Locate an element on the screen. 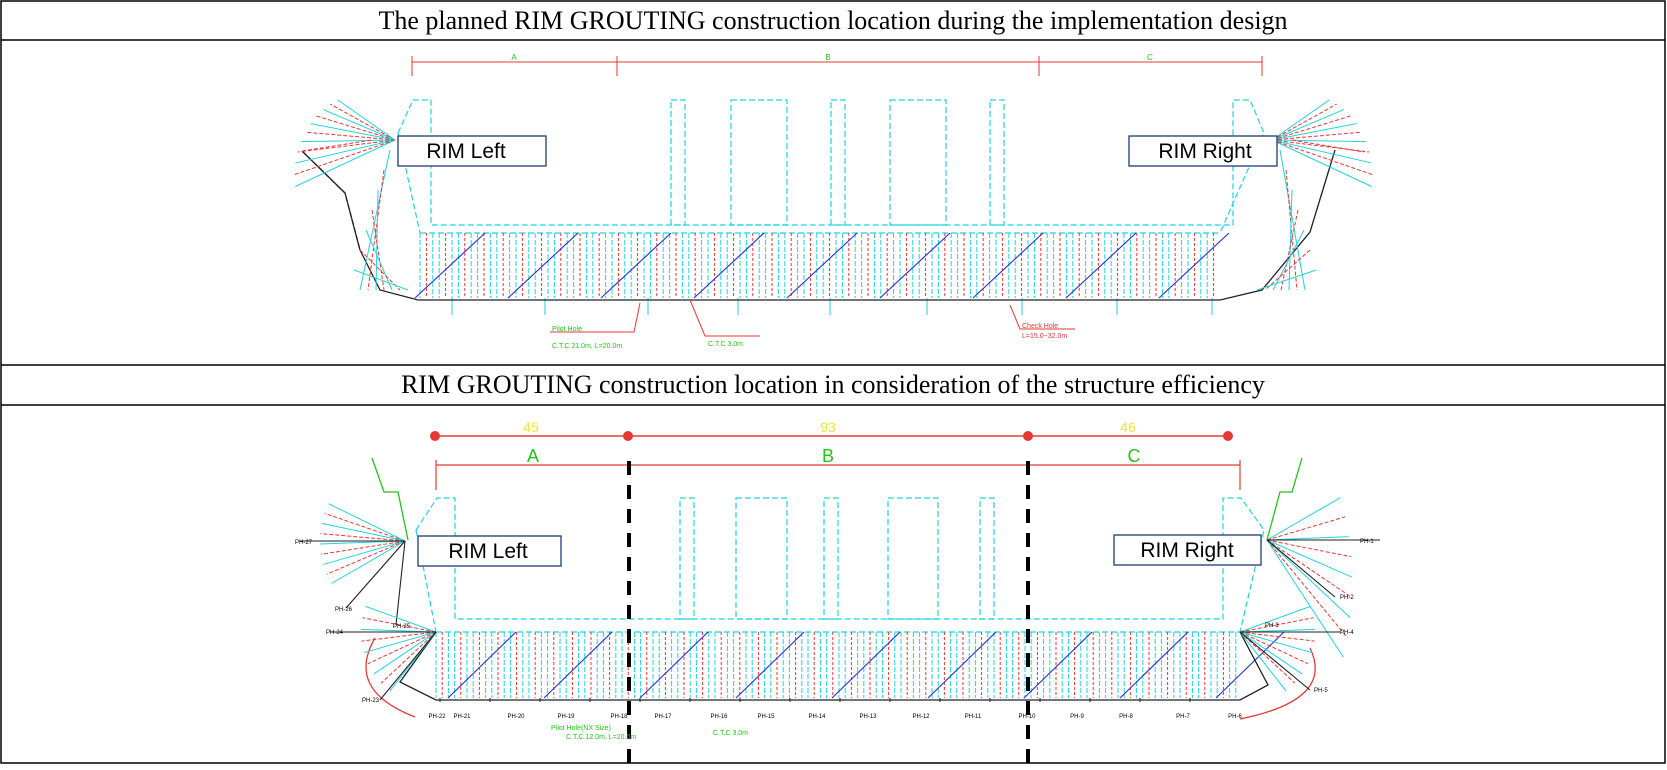  top-check-hole-spec: L=15.0~32.0m is located at coordinates (1044, 336).